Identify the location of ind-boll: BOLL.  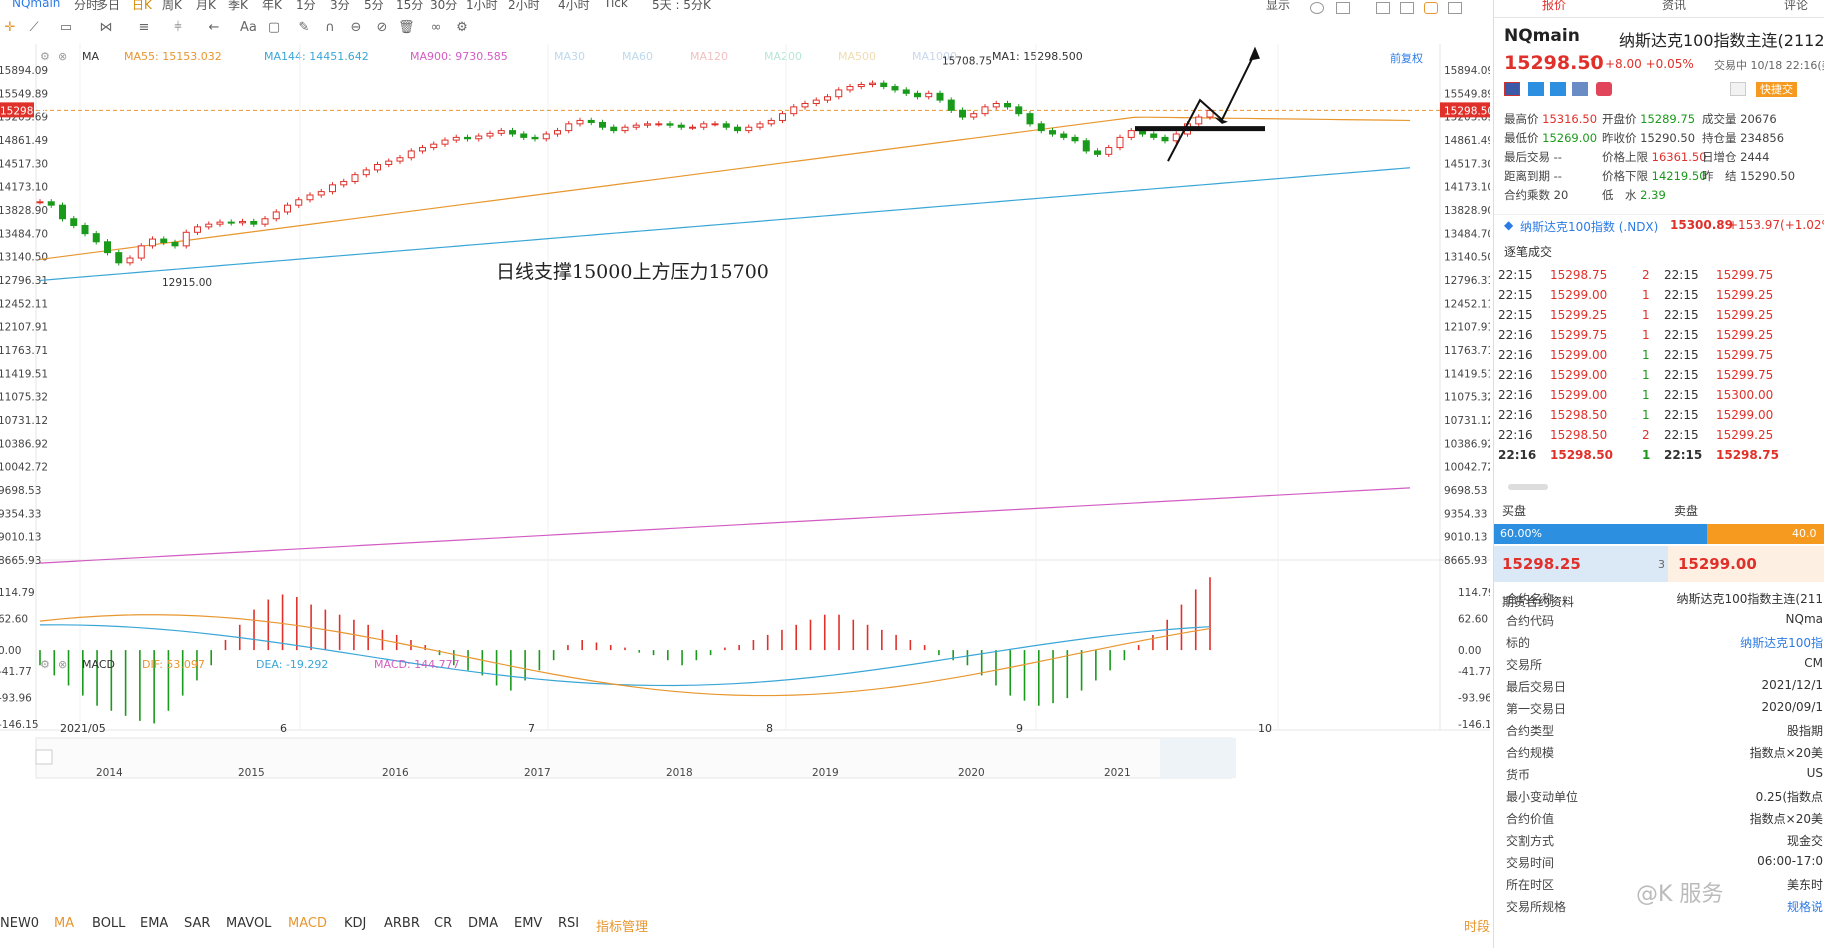
(109, 923).